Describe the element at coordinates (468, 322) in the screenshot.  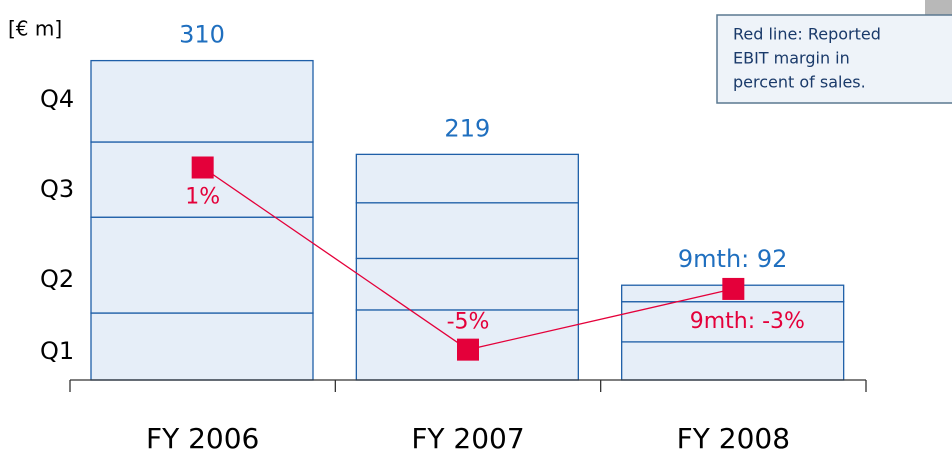
I see `margin-label: -5%` at that location.